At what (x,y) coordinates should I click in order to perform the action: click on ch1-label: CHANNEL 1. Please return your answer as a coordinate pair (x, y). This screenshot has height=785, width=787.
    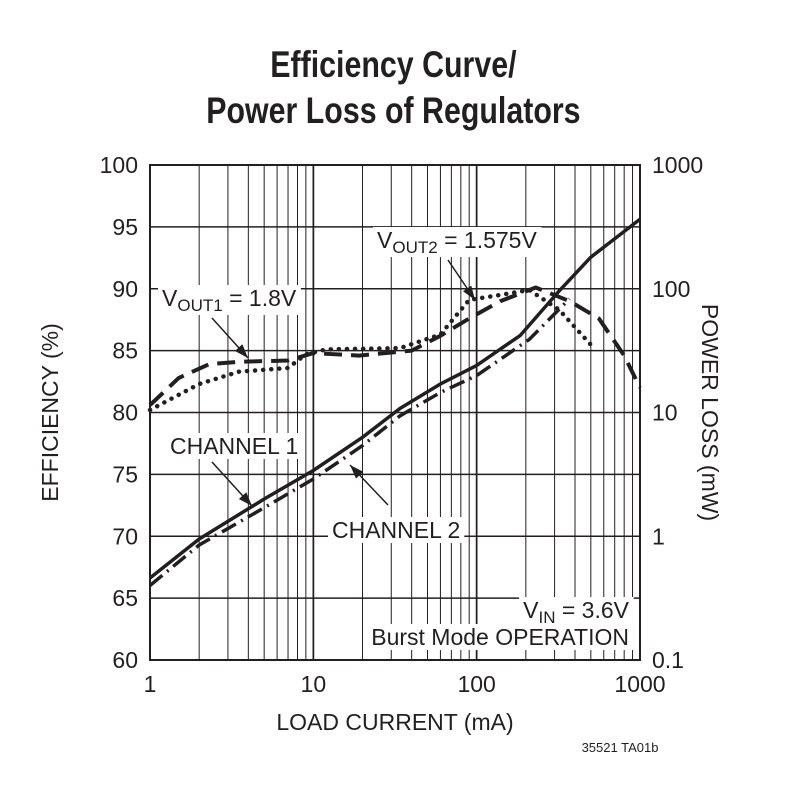
    Looking at the image, I should click on (234, 446).